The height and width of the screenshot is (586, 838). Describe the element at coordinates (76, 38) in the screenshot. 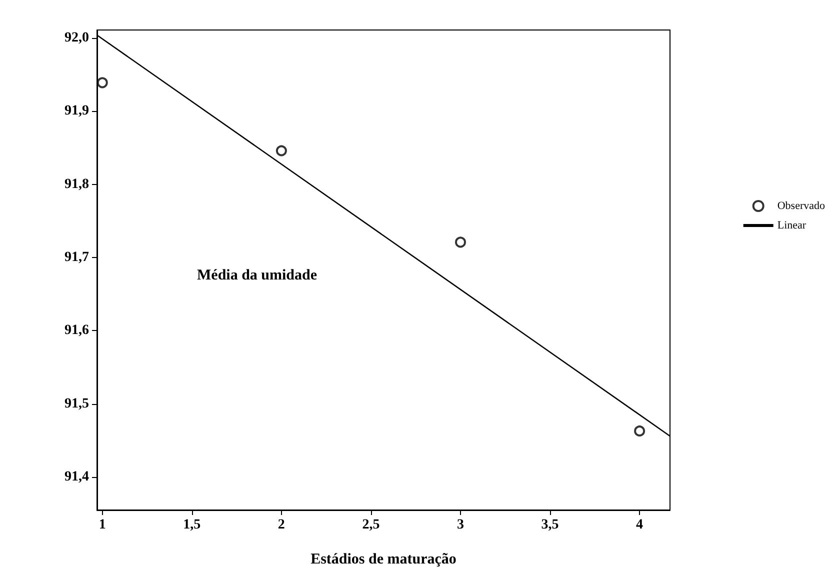

I see `y-tick-label: 92,0` at that location.